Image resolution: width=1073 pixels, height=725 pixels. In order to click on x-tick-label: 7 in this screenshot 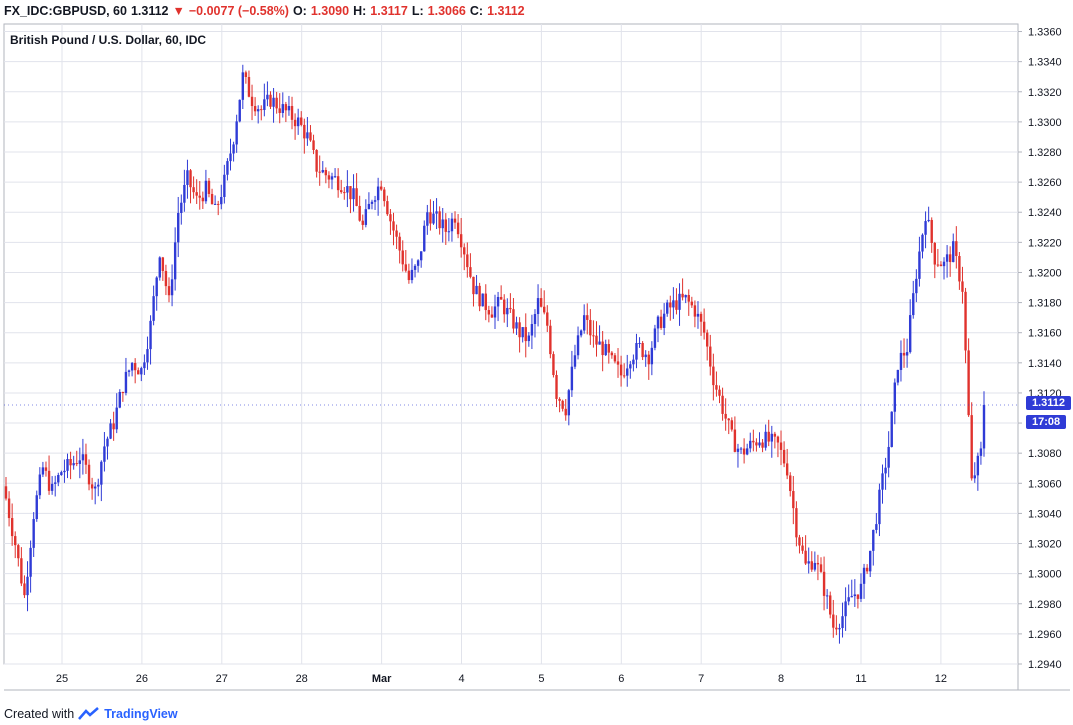, I will do `click(701, 679)`.